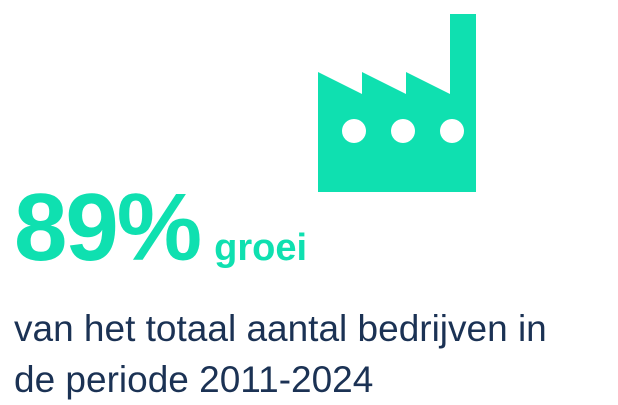 Image resolution: width=618 pixels, height=405 pixels. Describe the element at coordinates (108, 227) in the screenshot. I see `stat-value: 89%` at that location.